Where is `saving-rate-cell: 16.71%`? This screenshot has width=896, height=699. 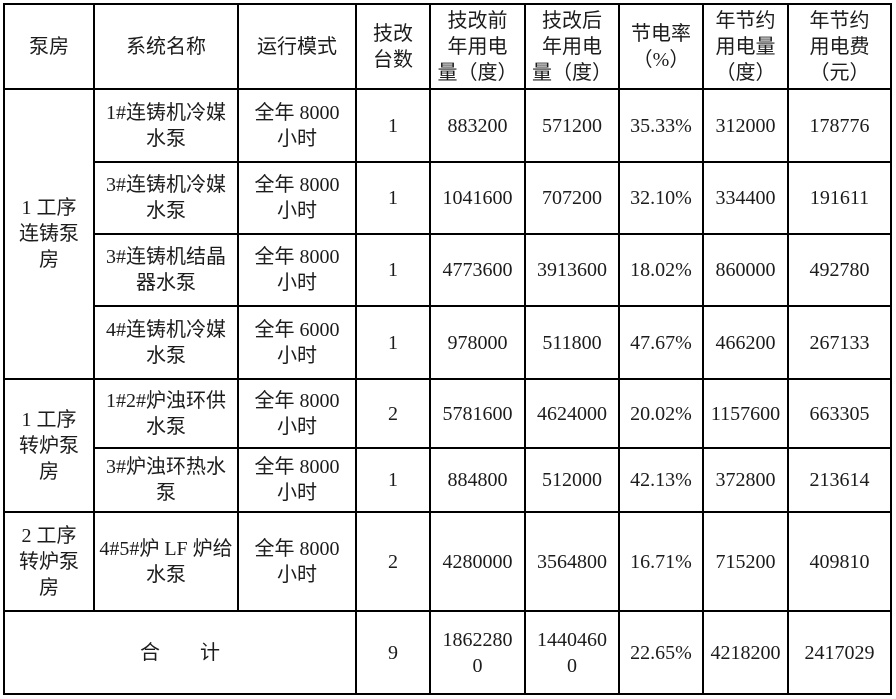
saving-rate-cell: 16.71% is located at coordinates (661, 561).